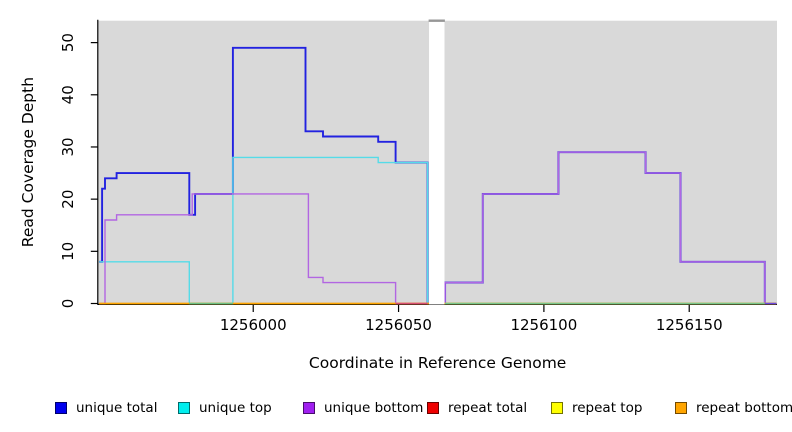 This screenshot has height=432, width=792. Describe the element at coordinates (744, 408) in the screenshot. I see `legend-label: repeat bottom` at that location.